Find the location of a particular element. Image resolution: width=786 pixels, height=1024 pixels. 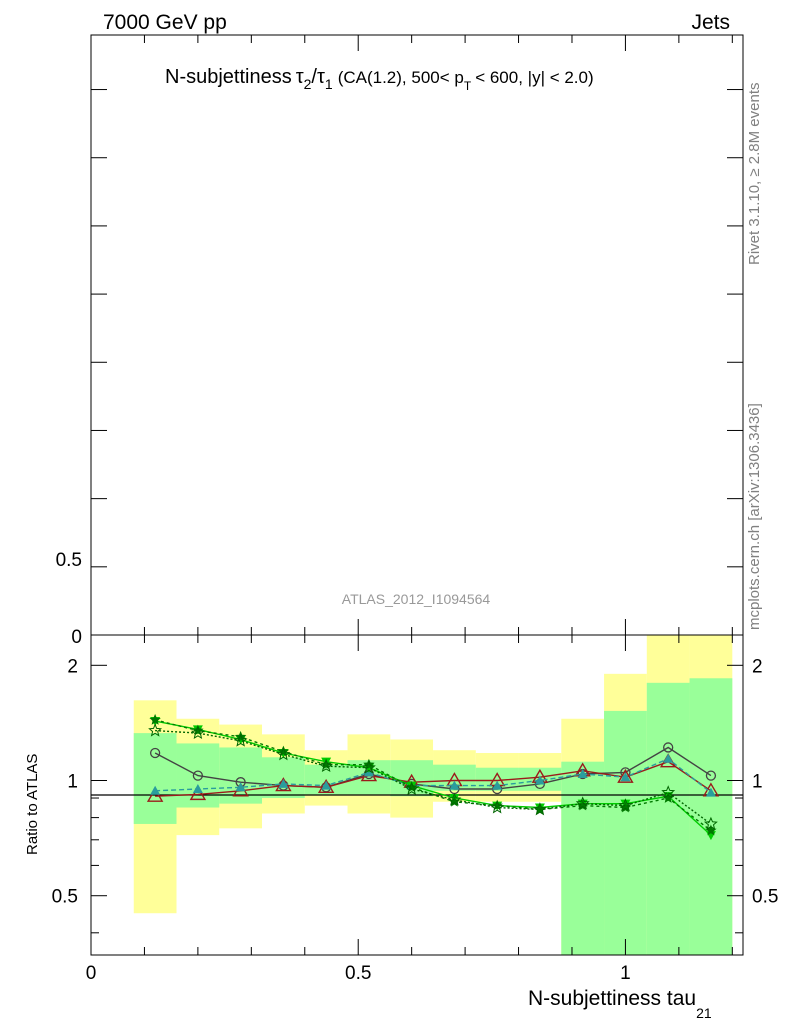

title-pt-sub: T is located at coordinates (468, 86).